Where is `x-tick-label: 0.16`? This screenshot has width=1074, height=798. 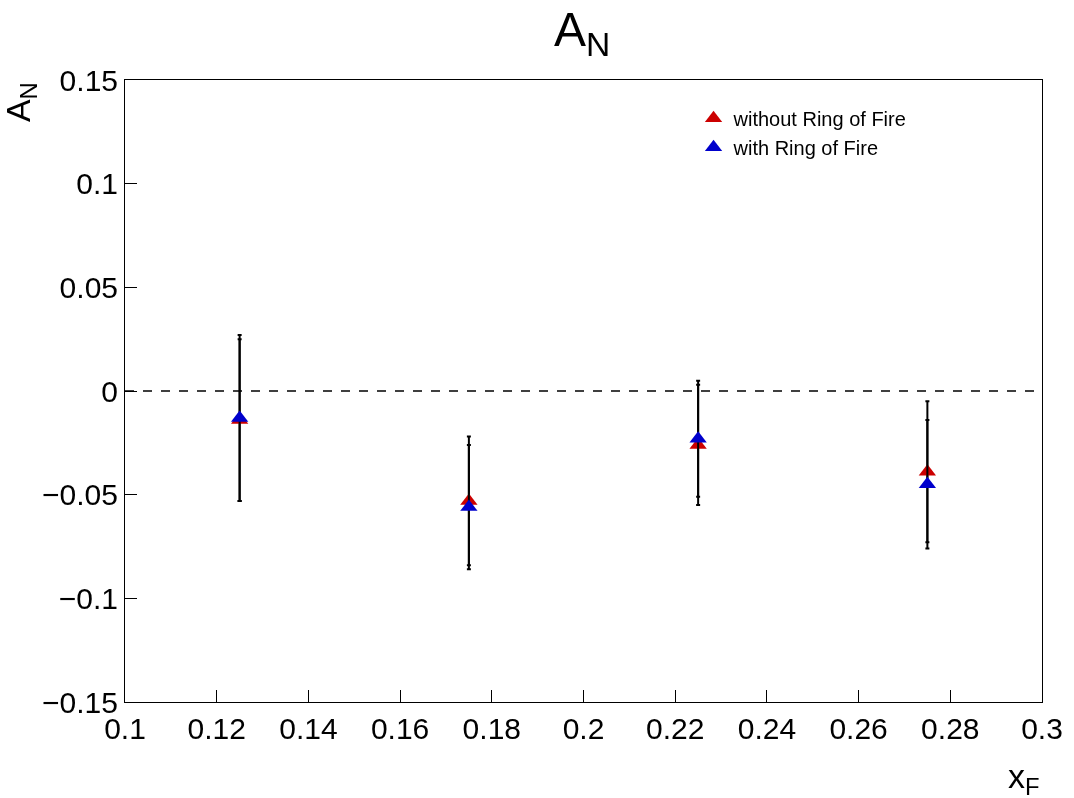
x-tick-label: 0.16 is located at coordinates (400, 728).